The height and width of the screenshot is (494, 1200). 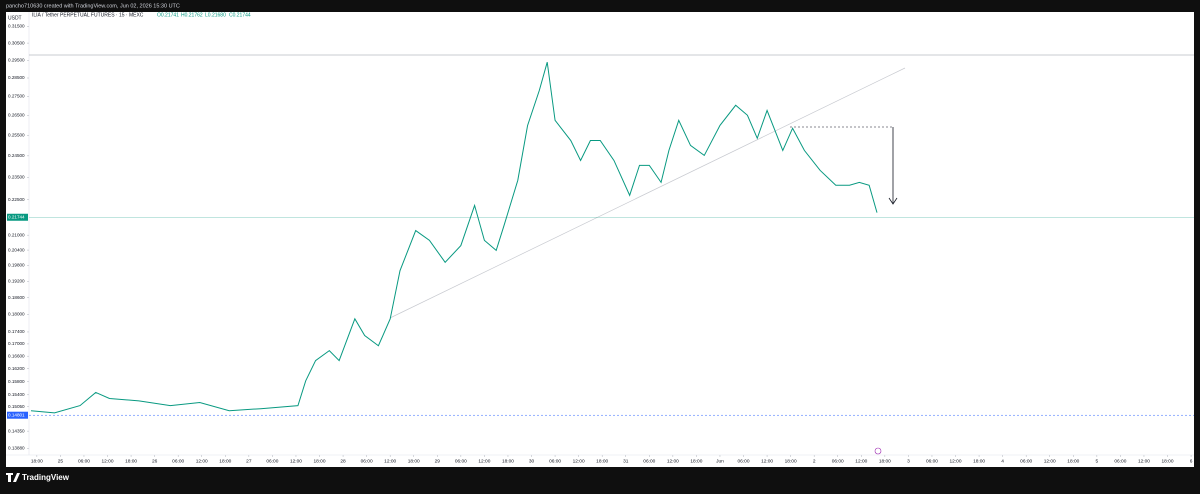 What do you see at coordinates (16, 394) in the screenshot?
I see `y-tick-label: 0.15400` at bounding box center [16, 394].